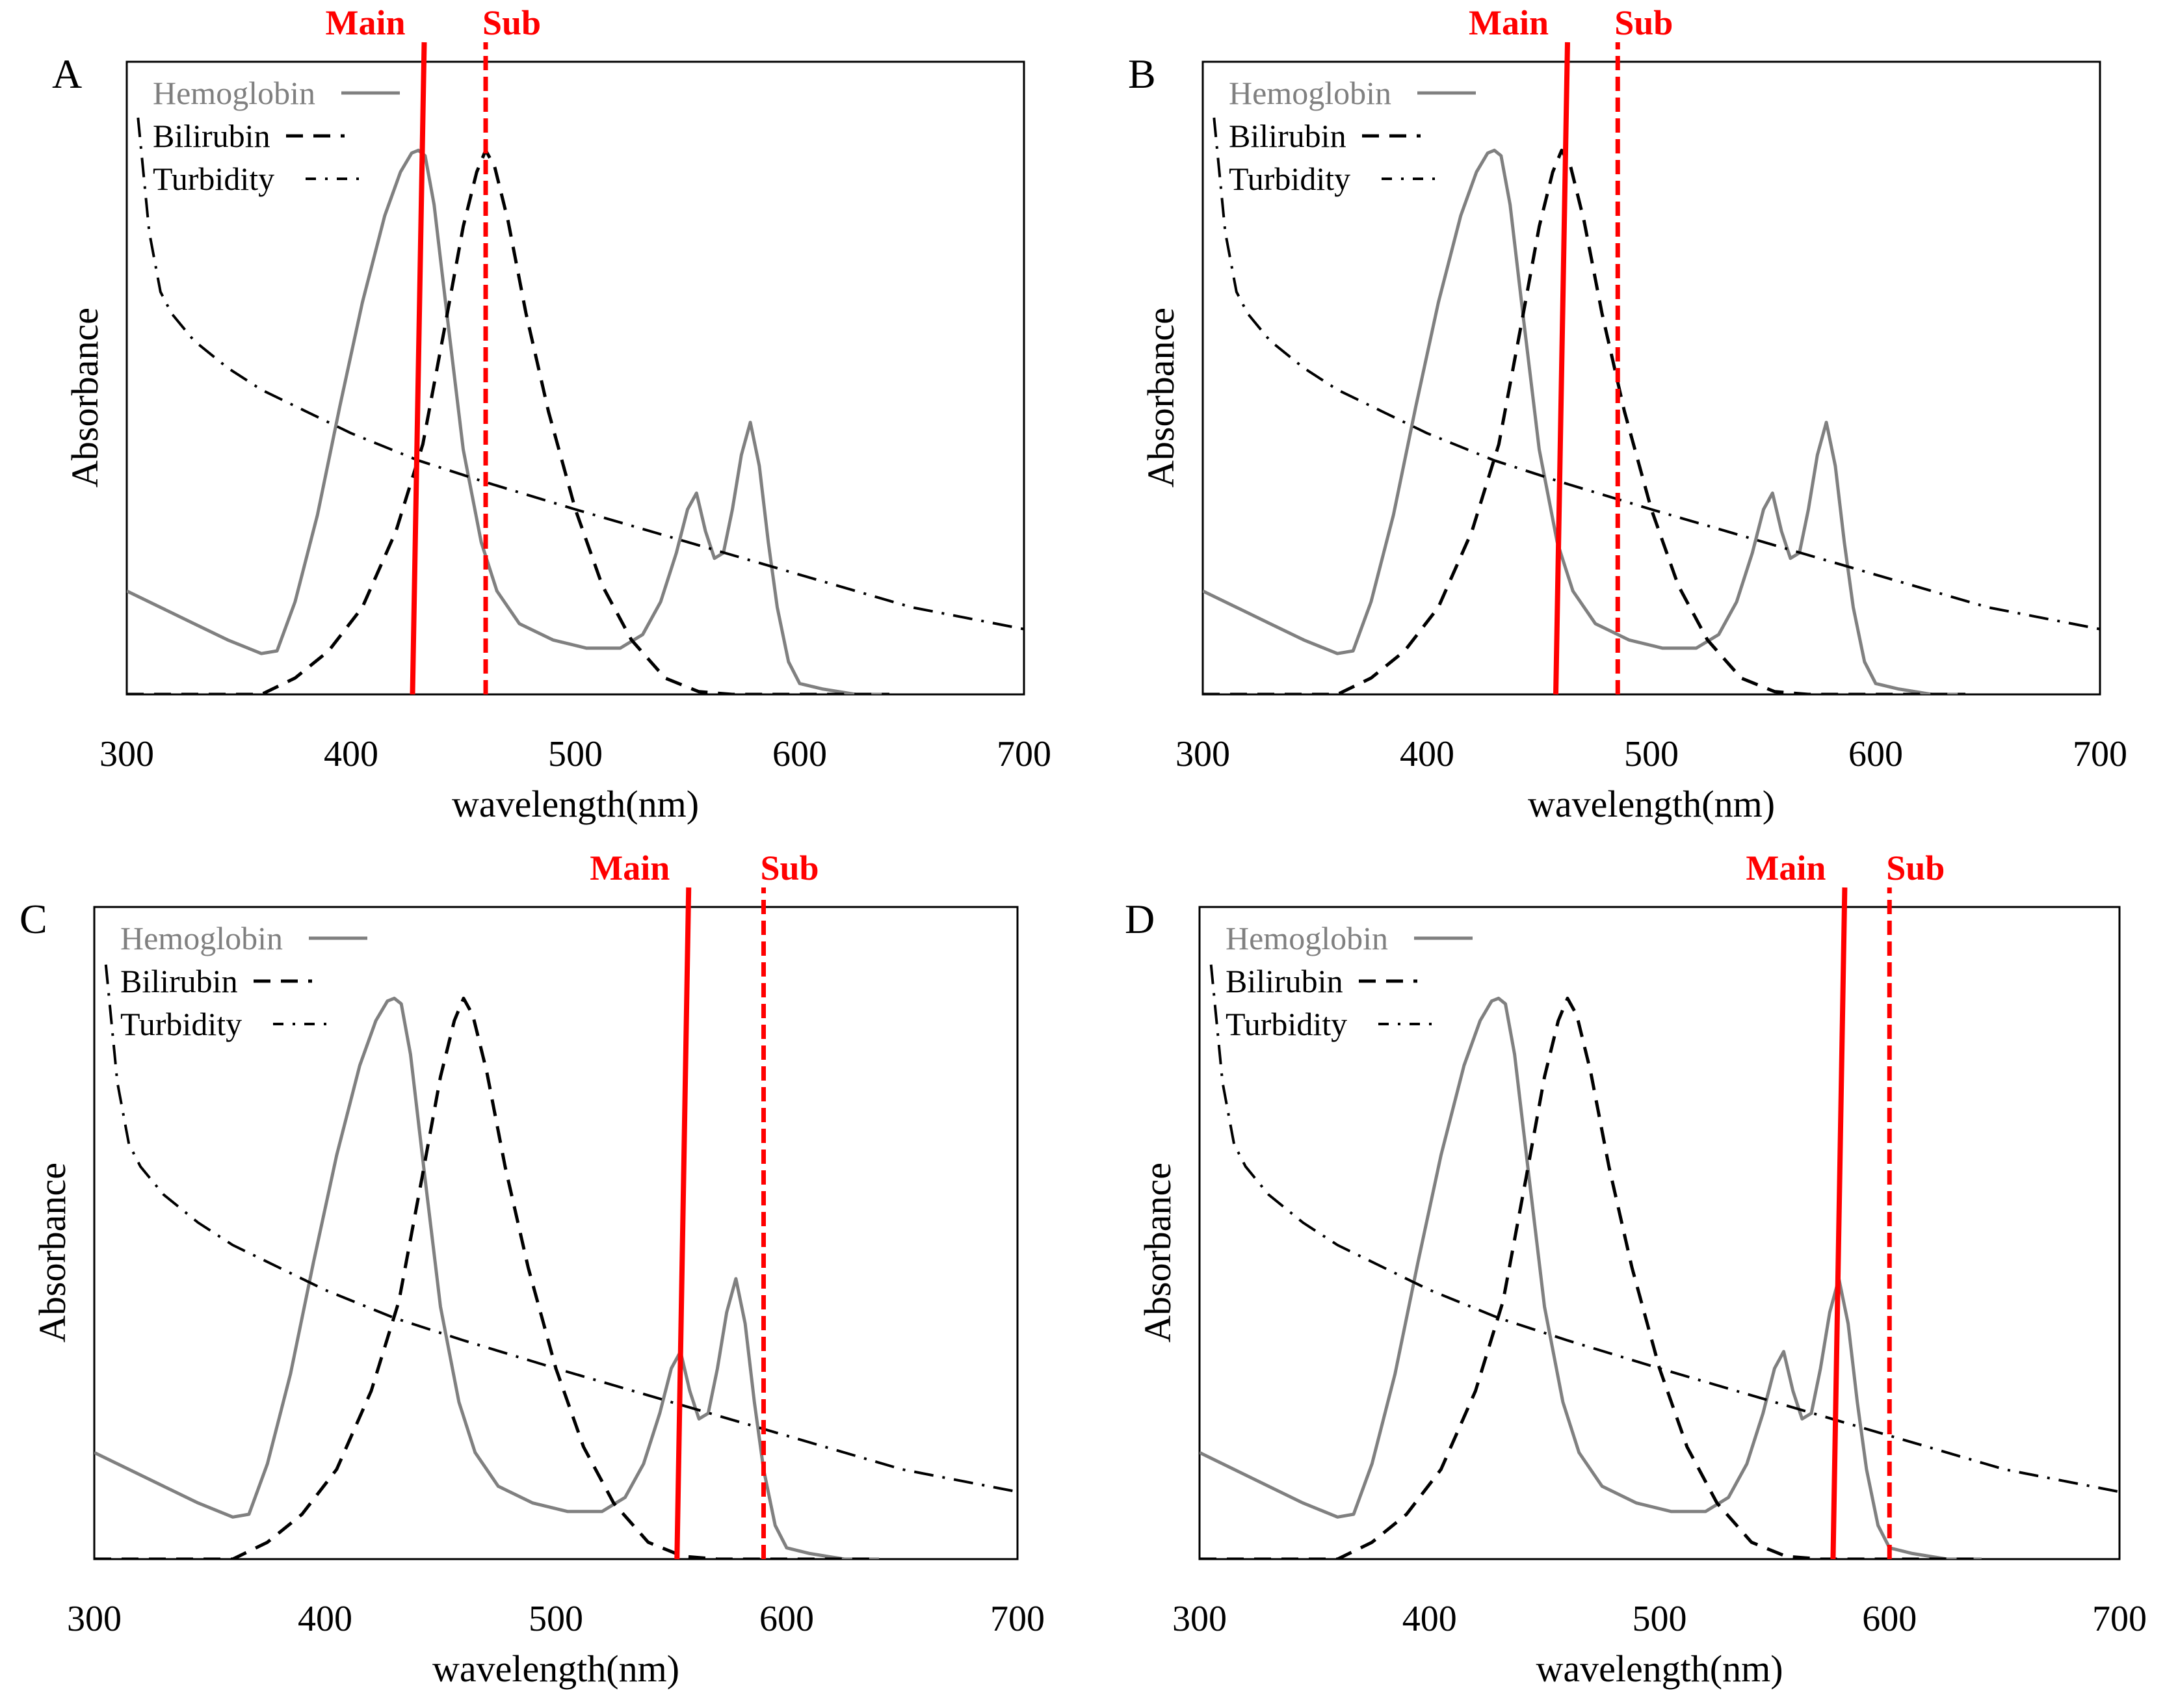 This screenshot has width=2165, height=1708. Describe the element at coordinates (33, 919) in the screenshot. I see `panel-letter: C` at that location.